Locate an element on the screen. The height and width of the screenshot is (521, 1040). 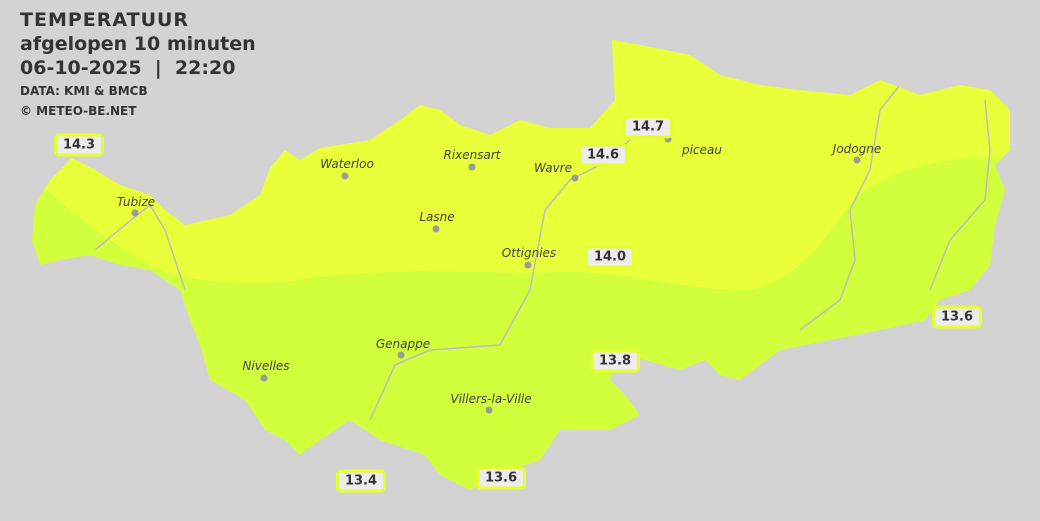
town-label: Rixensart is located at coordinates (472, 155).